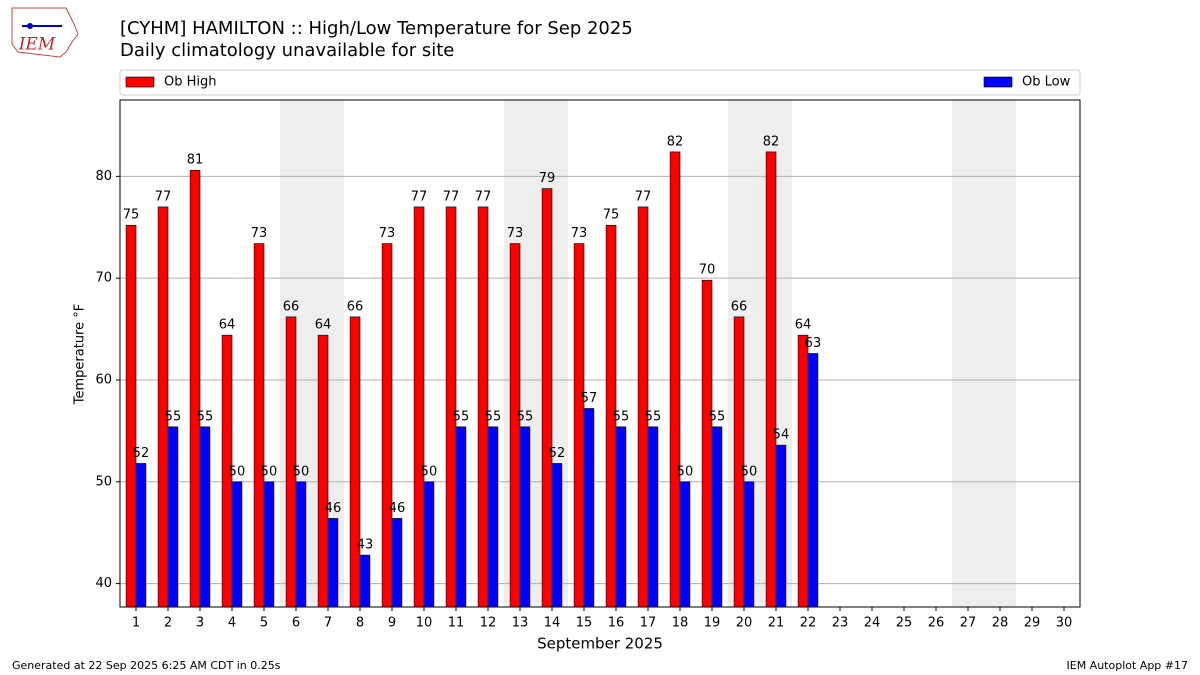 The image size is (1200, 675). What do you see at coordinates (195, 160) in the screenshot?
I see `value-label: 81` at bounding box center [195, 160].